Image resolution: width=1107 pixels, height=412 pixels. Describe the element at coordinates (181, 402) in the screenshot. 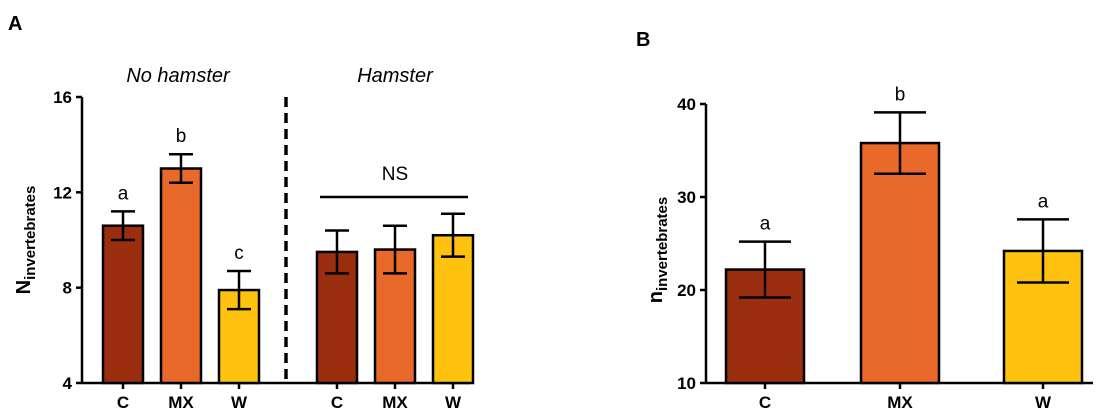

I see `panel-a-no-hamster-x-tick-label: MX` at that location.